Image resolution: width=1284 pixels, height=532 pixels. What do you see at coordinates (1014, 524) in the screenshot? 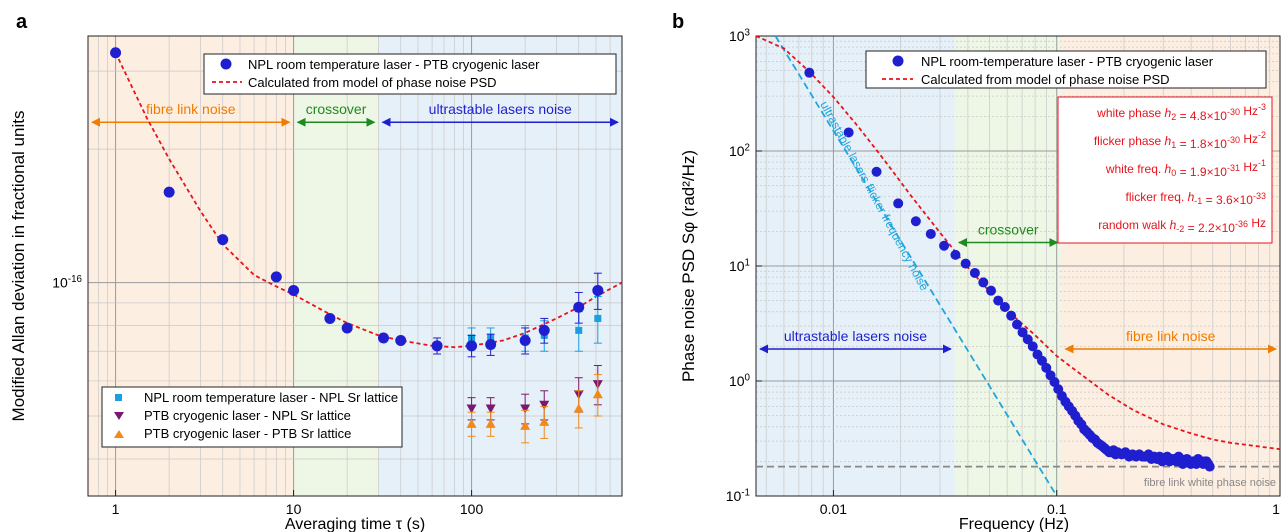
I see `panel-b-xlabel: Frequency (Hz)` at bounding box center [1014, 524].